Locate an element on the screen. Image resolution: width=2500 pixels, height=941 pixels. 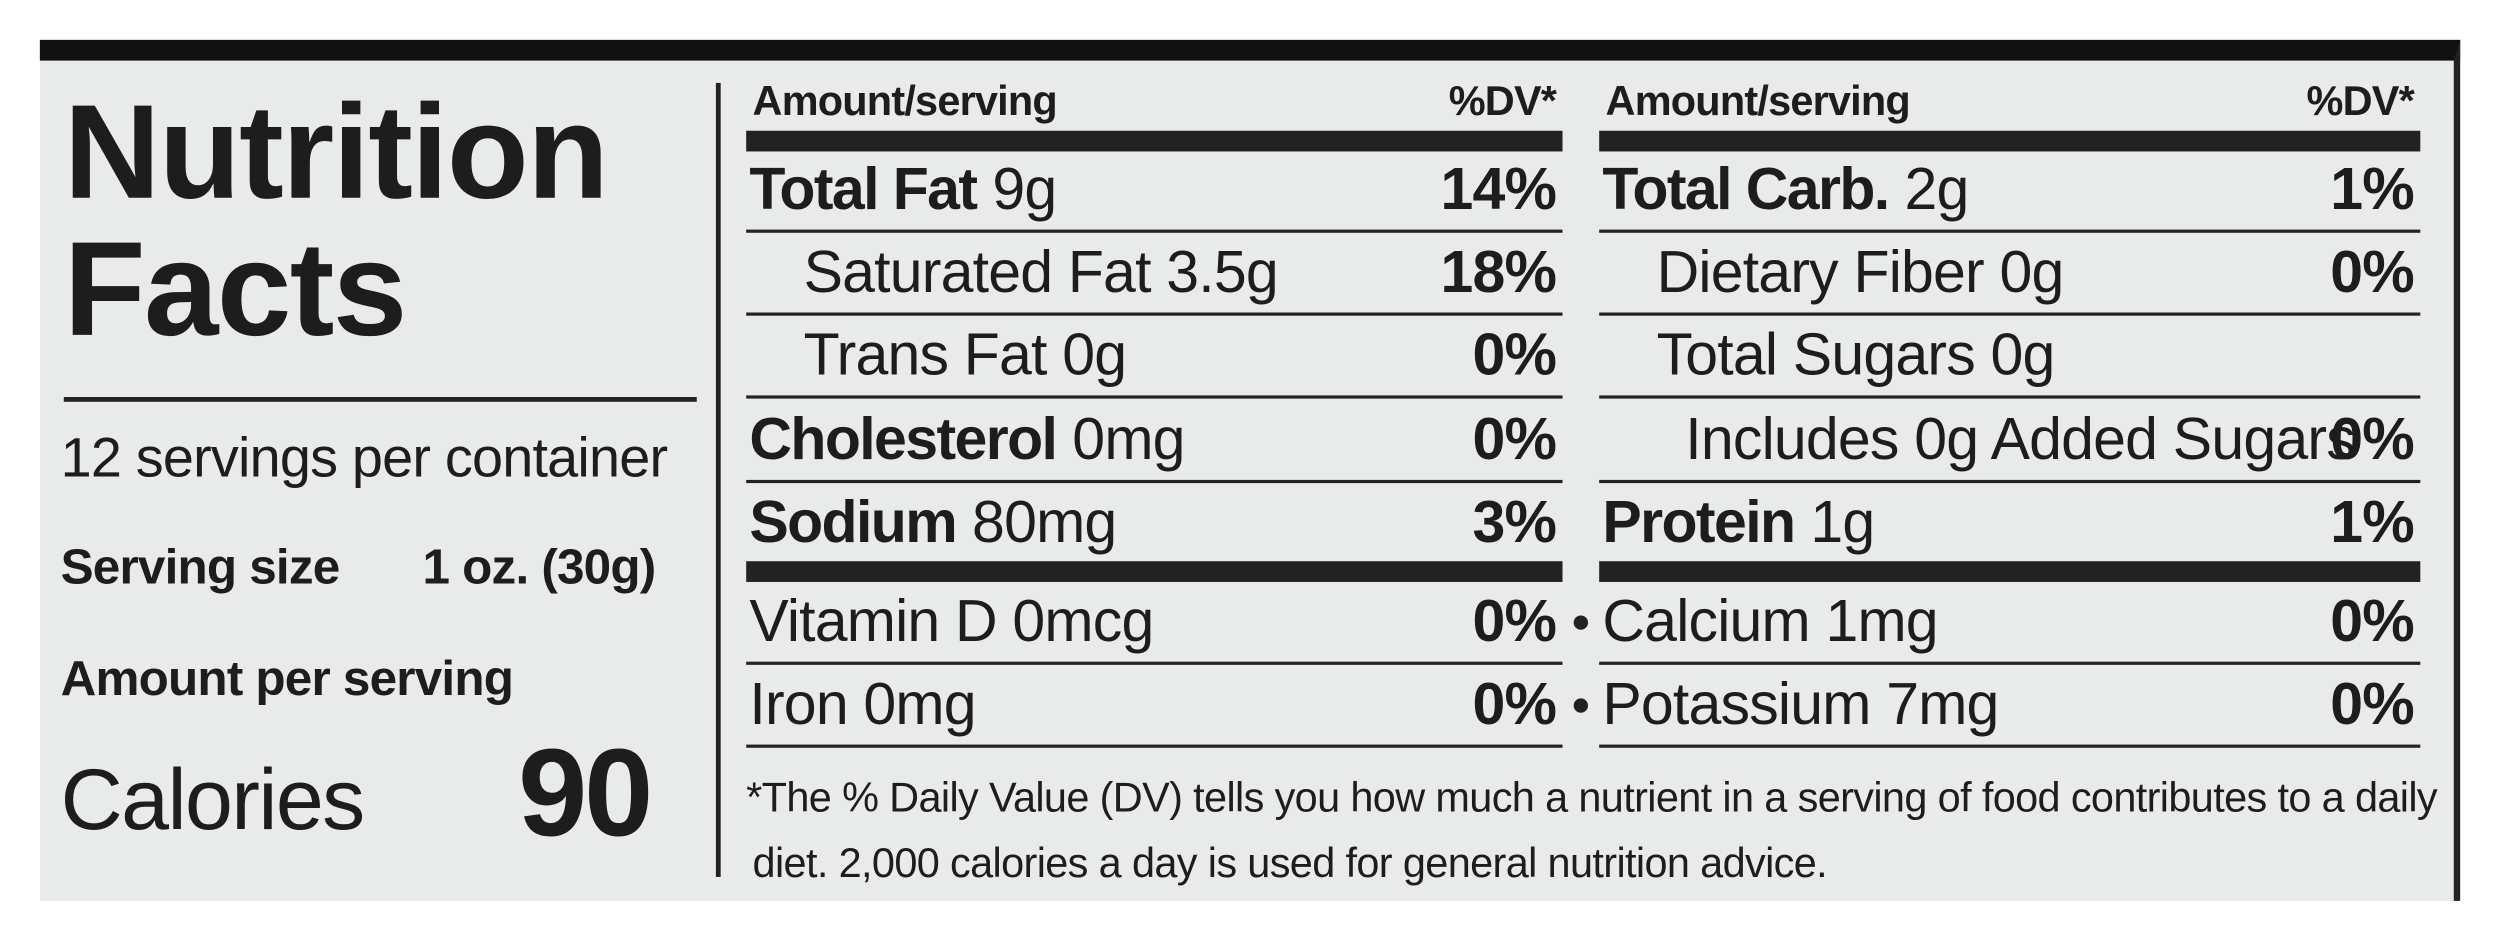
nutrient-row: Calcium 1mg 0% is located at coordinates (2006, 621).